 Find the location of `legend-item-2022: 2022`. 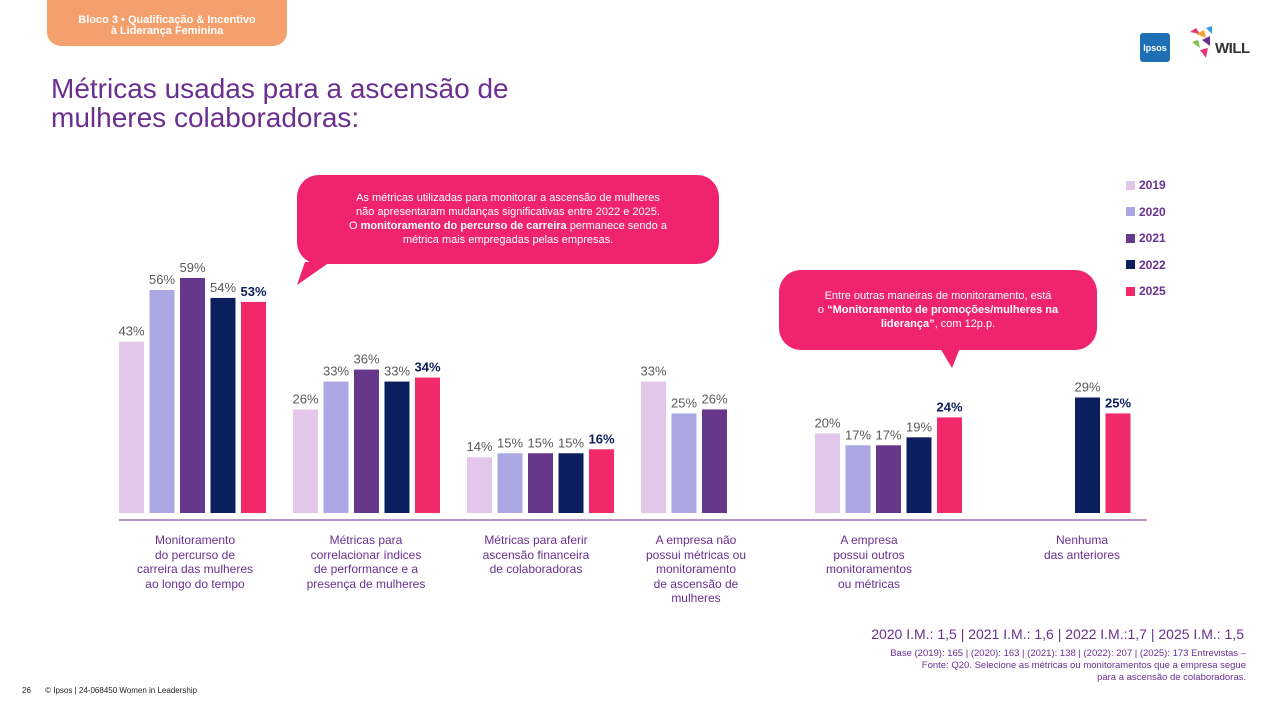

legend-item-2022: 2022 is located at coordinates (1146, 265).